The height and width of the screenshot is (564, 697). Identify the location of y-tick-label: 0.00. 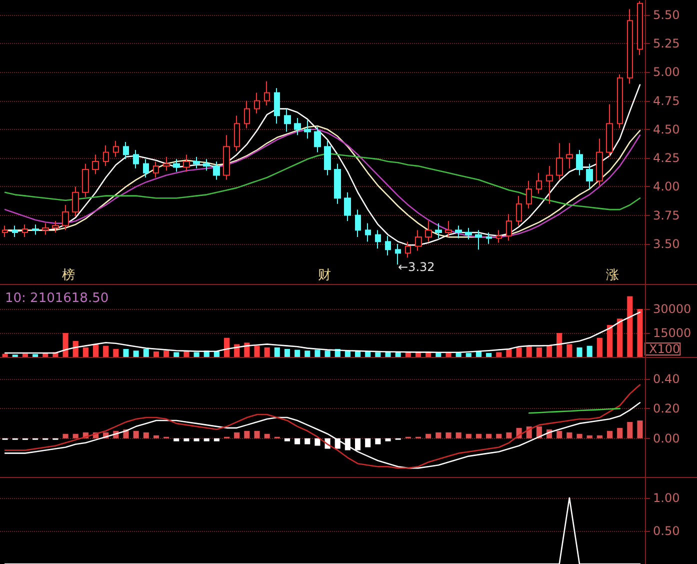
(666, 438).